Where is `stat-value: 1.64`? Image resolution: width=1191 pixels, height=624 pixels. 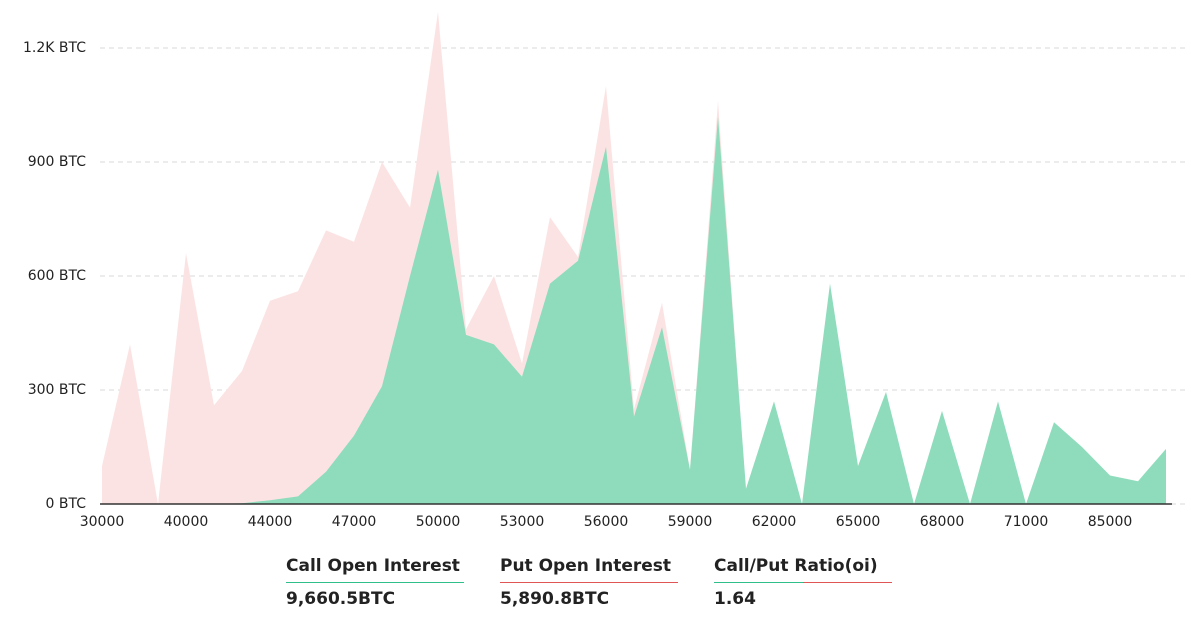 stat-value: 1.64 is located at coordinates (735, 599).